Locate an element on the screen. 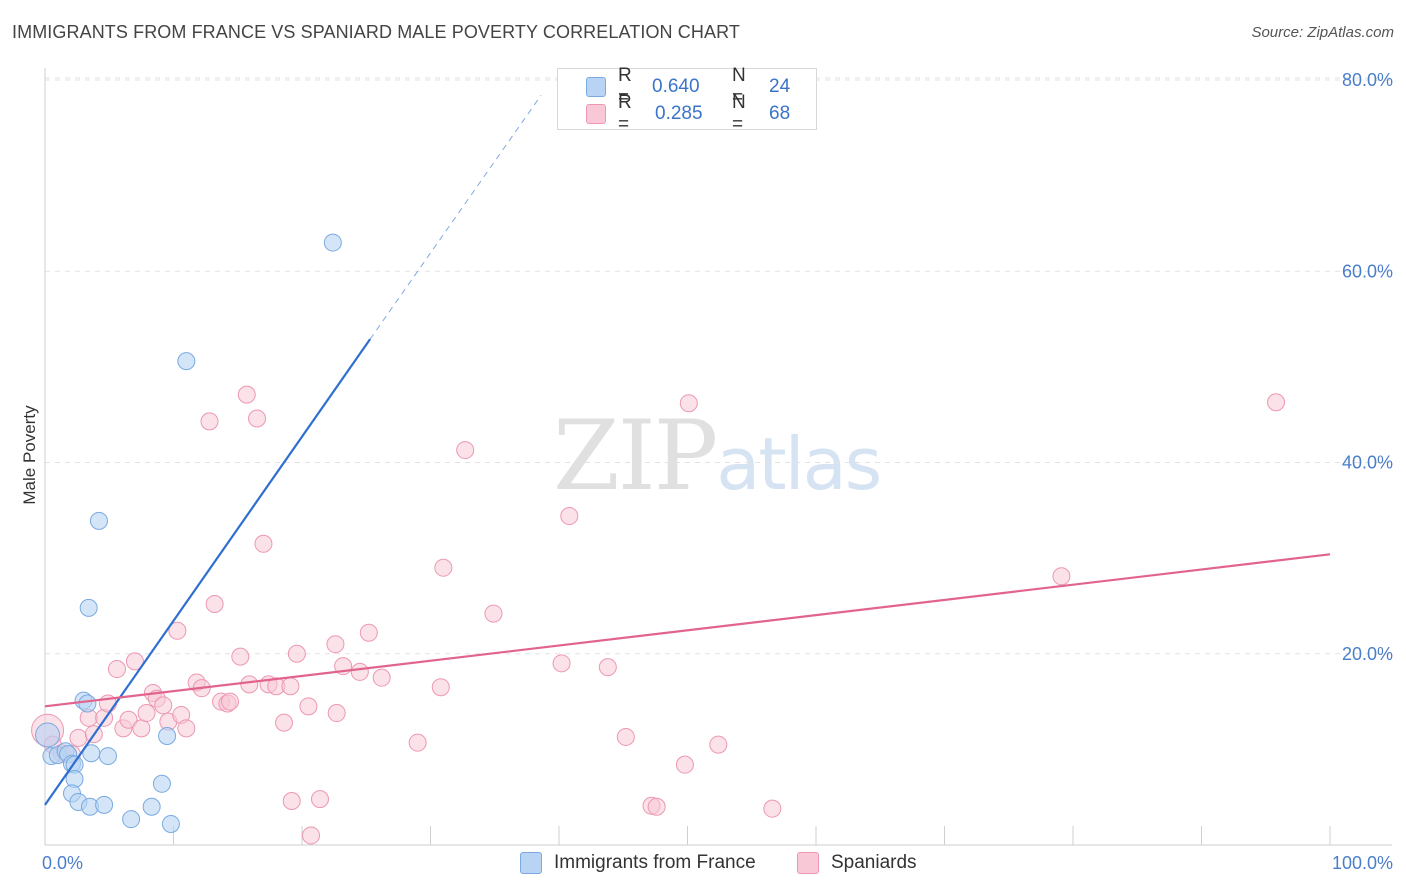  series-legend: Immigrants from France Spaniards is located at coordinates (703, 865).